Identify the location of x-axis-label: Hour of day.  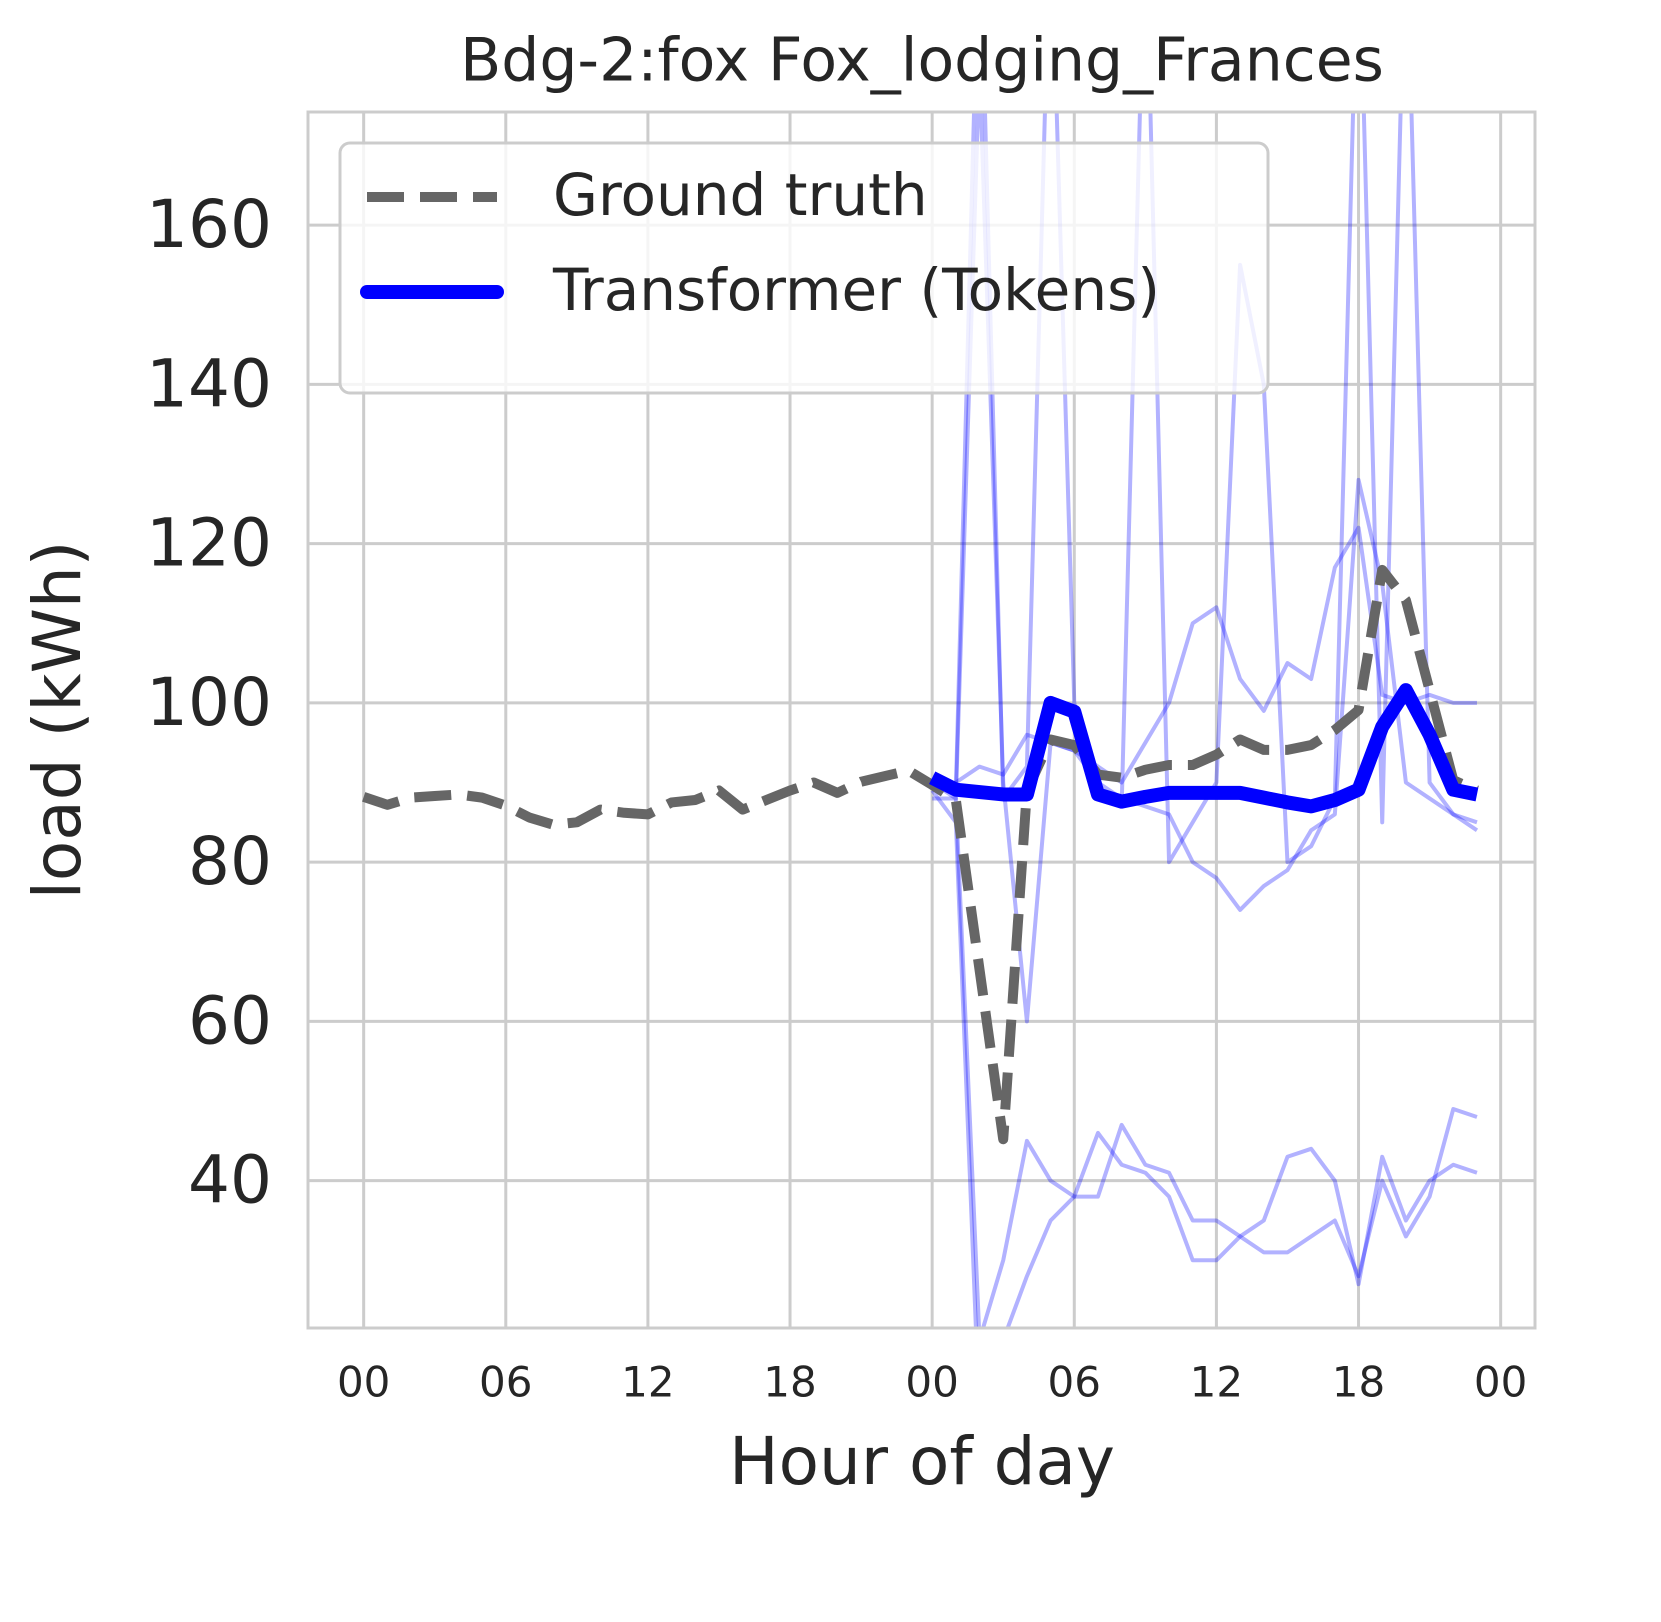
(922, 1461).